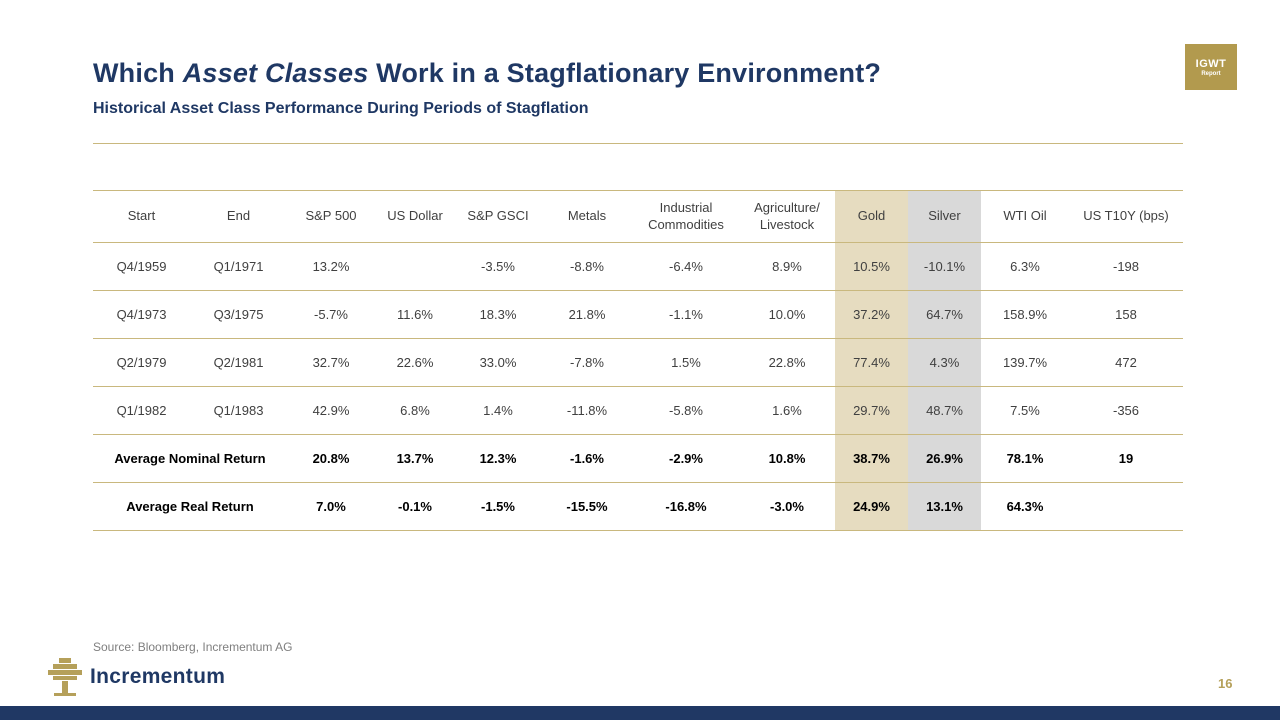  I want to click on table-cell: 11.6%, so click(415, 314).